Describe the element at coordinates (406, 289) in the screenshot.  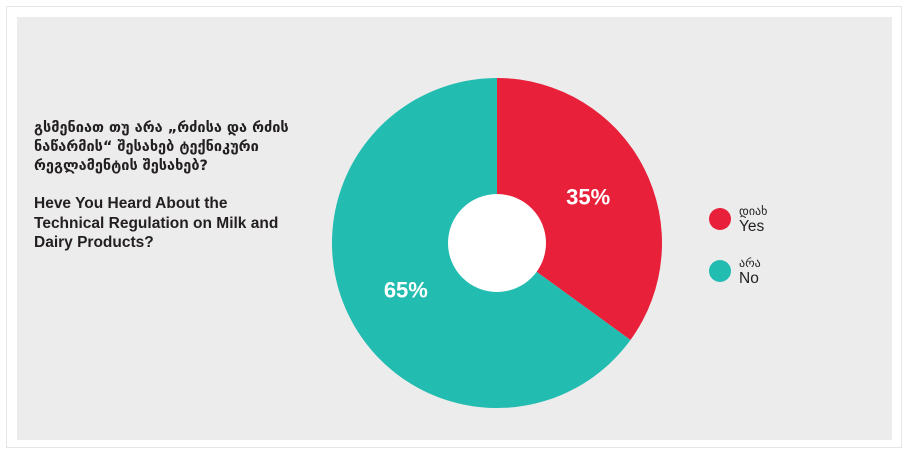
I see `slice-label-no: 65%` at that location.